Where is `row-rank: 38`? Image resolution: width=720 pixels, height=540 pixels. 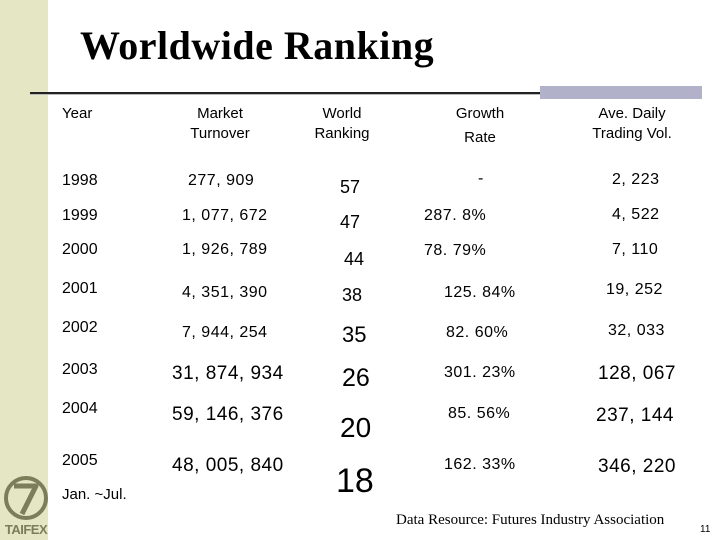
row-rank: 38 is located at coordinates (352, 295).